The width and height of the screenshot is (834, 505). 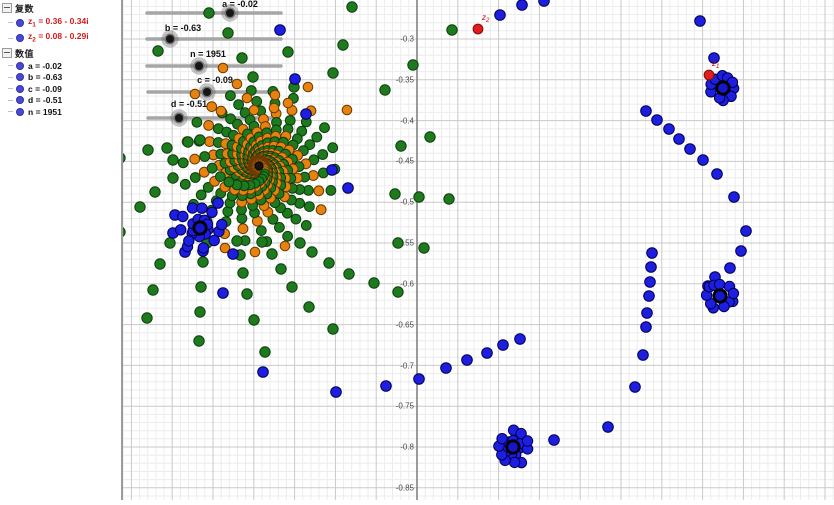 I want to click on slider-d-knob, so click(x=179, y=118).